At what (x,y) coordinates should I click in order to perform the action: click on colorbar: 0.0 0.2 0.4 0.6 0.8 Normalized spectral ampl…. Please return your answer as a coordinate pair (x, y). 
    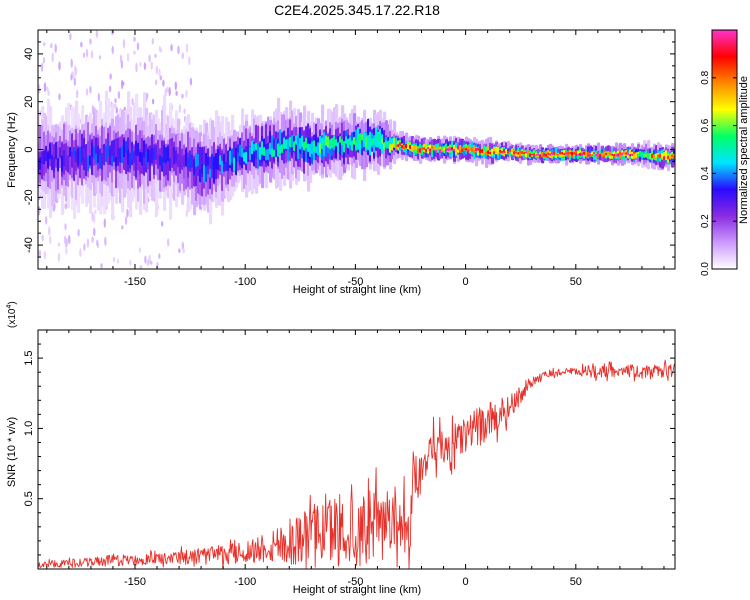
    Looking at the image, I should click on (725, 152).